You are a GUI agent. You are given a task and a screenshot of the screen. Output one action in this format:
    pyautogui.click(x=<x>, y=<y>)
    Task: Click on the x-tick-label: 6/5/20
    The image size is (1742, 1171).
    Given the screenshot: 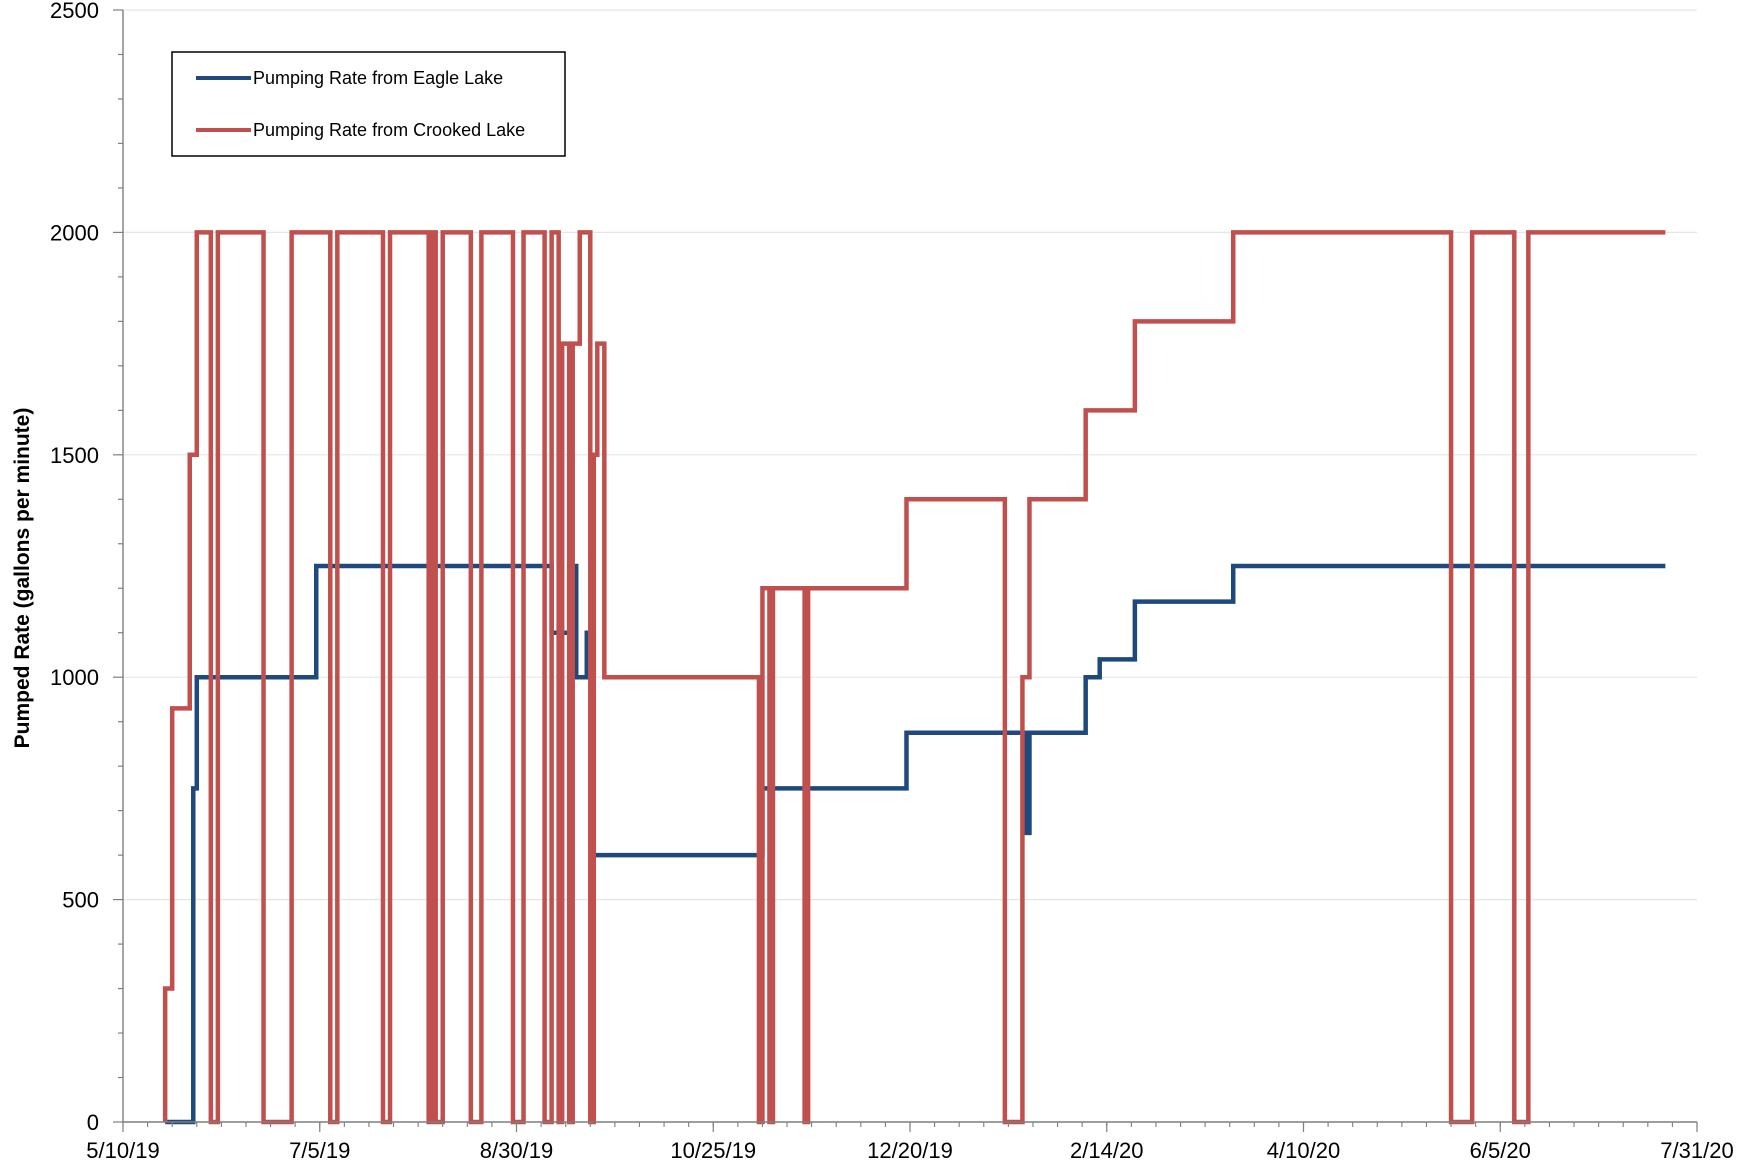 What is the action you would take?
    pyautogui.click(x=1500, y=1150)
    